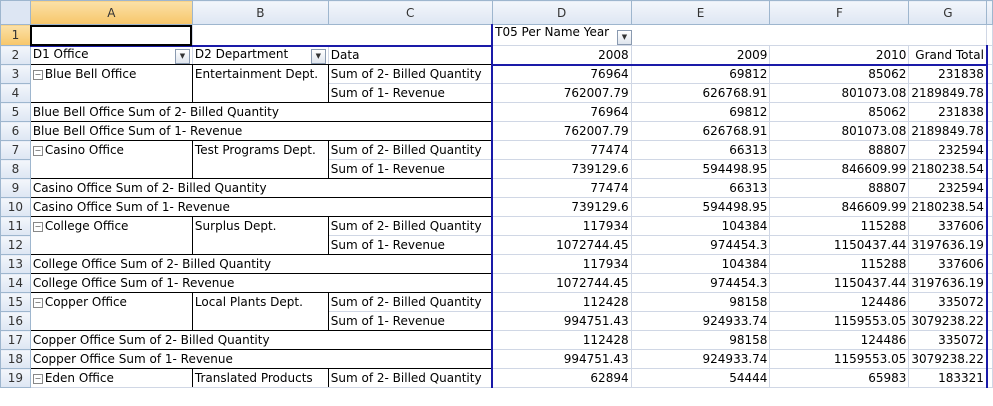 Image resolution: width=993 pixels, height=406 pixels. What do you see at coordinates (700, 302) in the screenshot?
I see `value-cell: 98158` at bounding box center [700, 302].